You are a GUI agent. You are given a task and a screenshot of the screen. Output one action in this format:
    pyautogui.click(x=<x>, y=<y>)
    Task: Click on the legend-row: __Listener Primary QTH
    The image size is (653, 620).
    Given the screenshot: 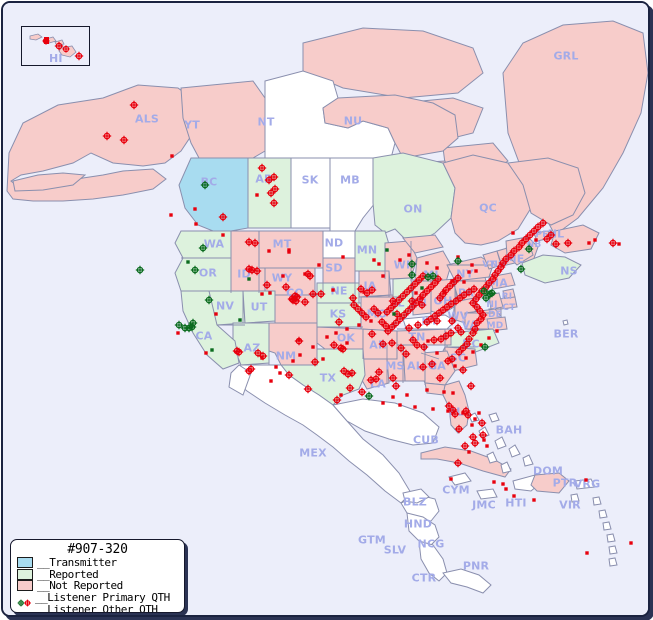 What is the action you would take?
    pyautogui.click(x=97, y=598)
    